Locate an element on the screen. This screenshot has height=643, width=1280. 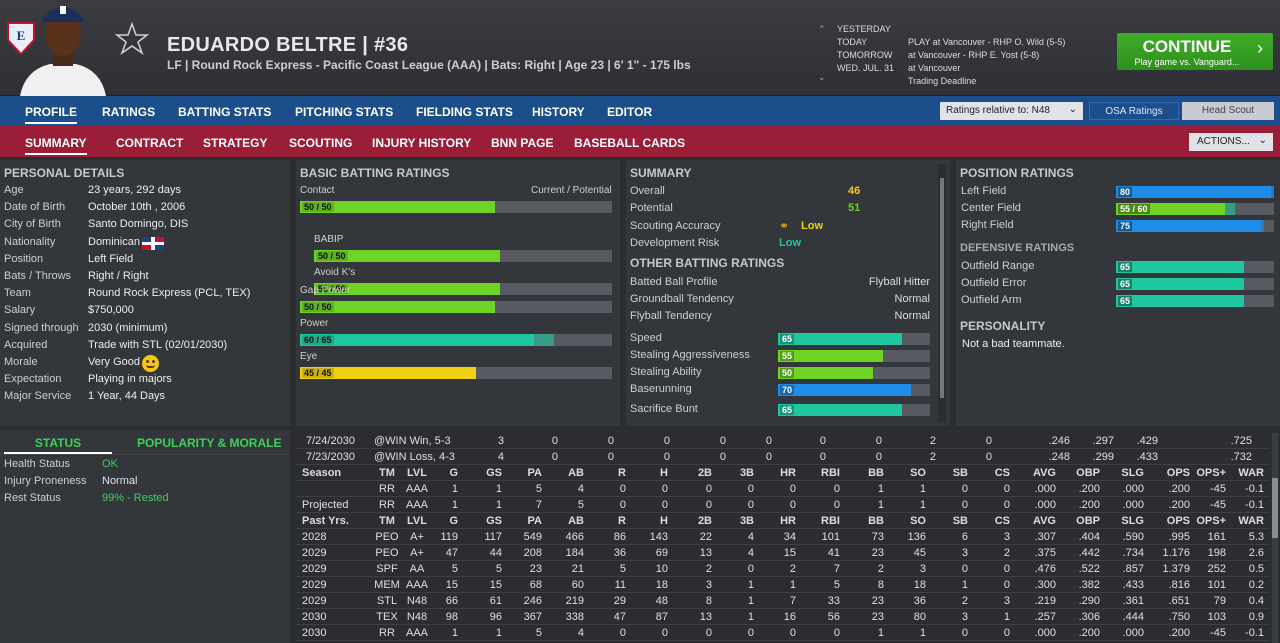
table-cell: 86 is located at coordinates (619, 537).